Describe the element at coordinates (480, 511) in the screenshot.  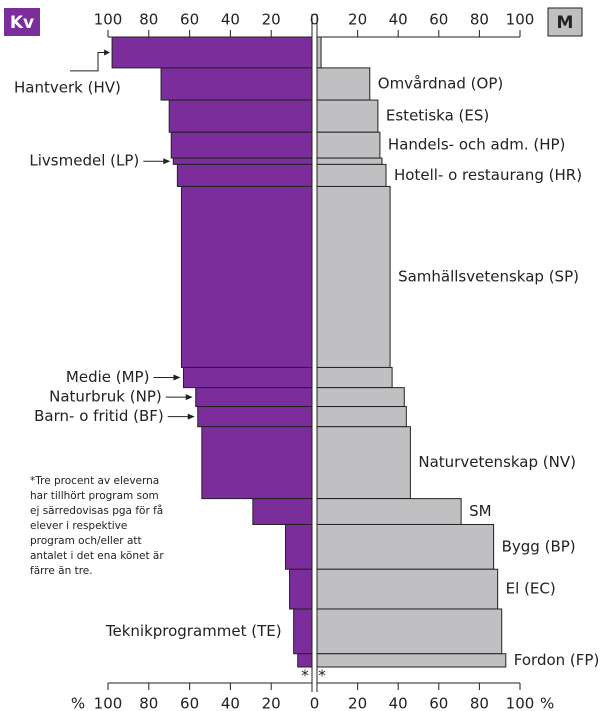
I see `row-label: SM` at that location.